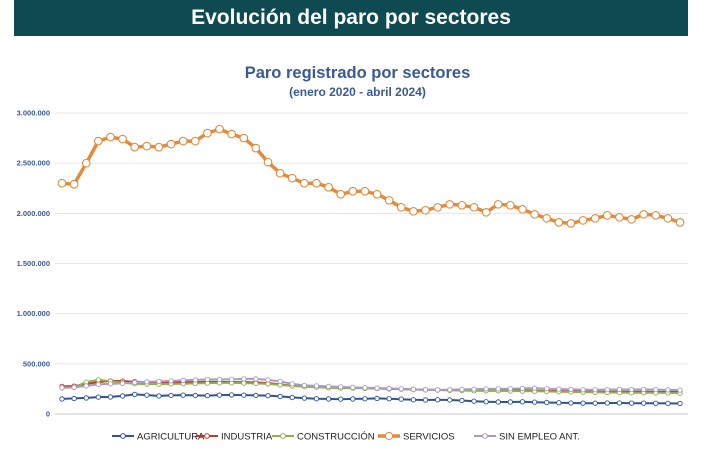  Describe the element at coordinates (416, 436) in the screenshot. I see `legend-item: SERVICIOS` at that location.